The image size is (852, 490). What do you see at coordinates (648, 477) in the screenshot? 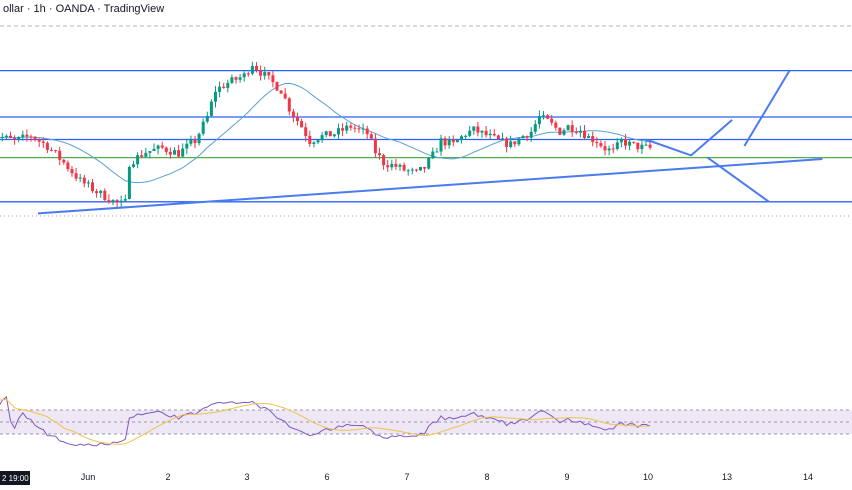
I see `x-tick-label: 10` at bounding box center [648, 477].